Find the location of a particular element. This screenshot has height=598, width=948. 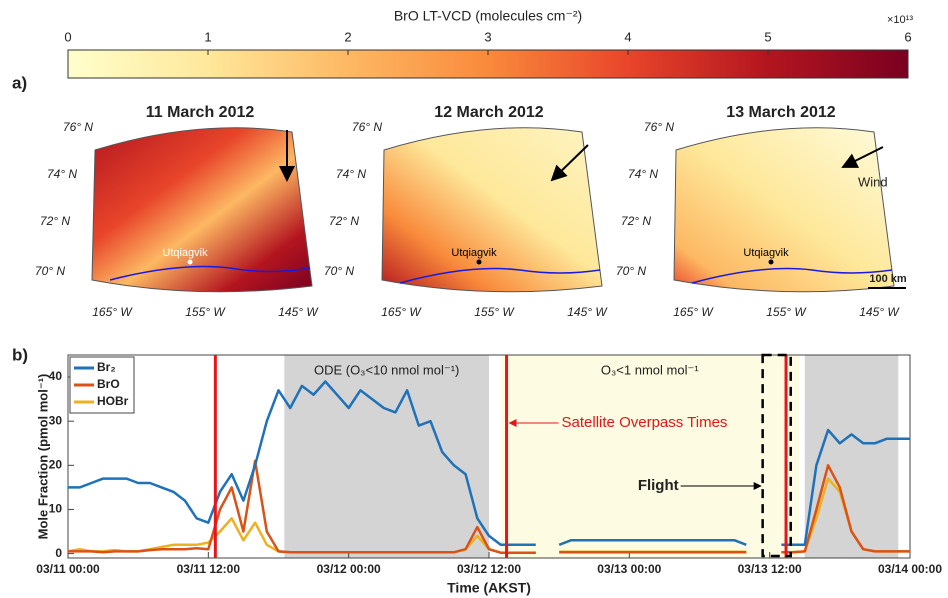

y-tick-label: 40 is located at coordinates (56, 376).